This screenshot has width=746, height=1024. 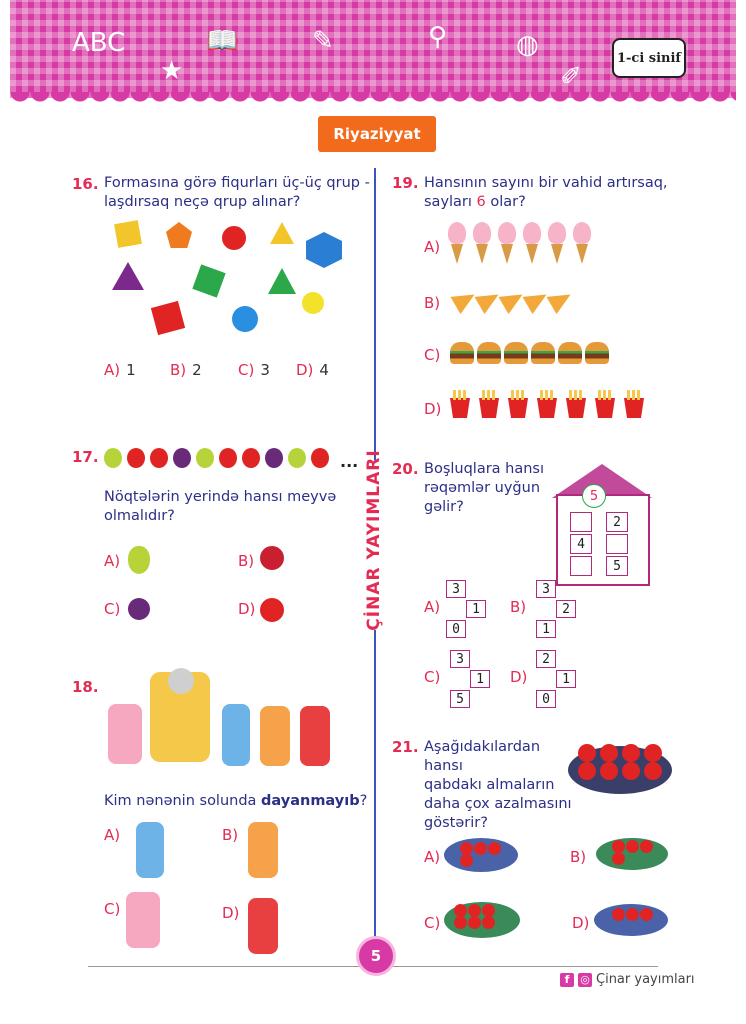 What do you see at coordinates (85, 457) in the screenshot?
I see `question-number: 17.` at bounding box center [85, 457].